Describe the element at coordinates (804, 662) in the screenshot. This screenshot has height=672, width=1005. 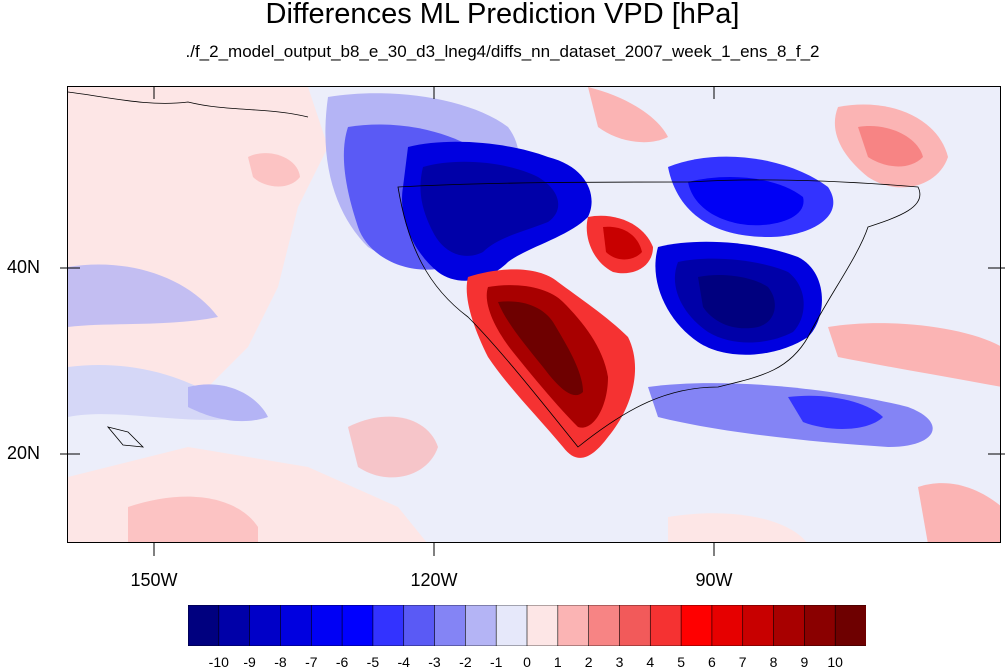
I see `colorbar-tick-label: 9` at that location.